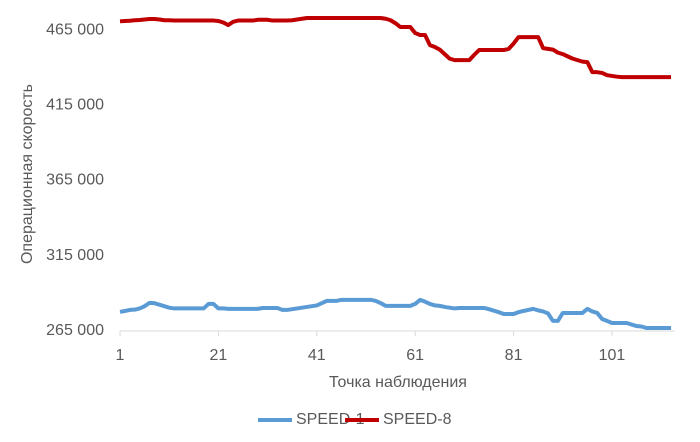 This screenshot has width=700, height=442. What do you see at coordinates (514, 355) in the screenshot?
I see `x-tick-label: 81` at bounding box center [514, 355].